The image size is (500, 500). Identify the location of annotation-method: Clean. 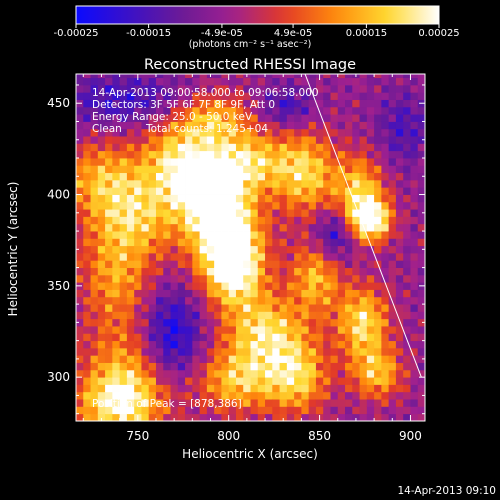
(107, 129).